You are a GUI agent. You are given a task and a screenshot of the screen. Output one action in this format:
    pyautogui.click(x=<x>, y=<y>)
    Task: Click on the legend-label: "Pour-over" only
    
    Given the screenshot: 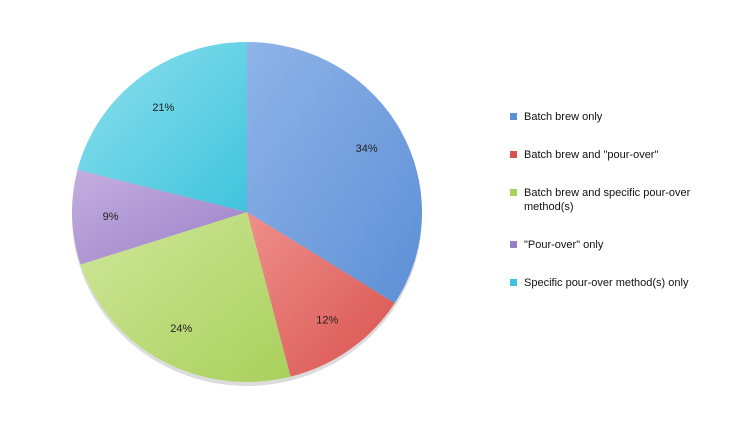 What is the action you would take?
    pyautogui.click(x=564, y=245)
    